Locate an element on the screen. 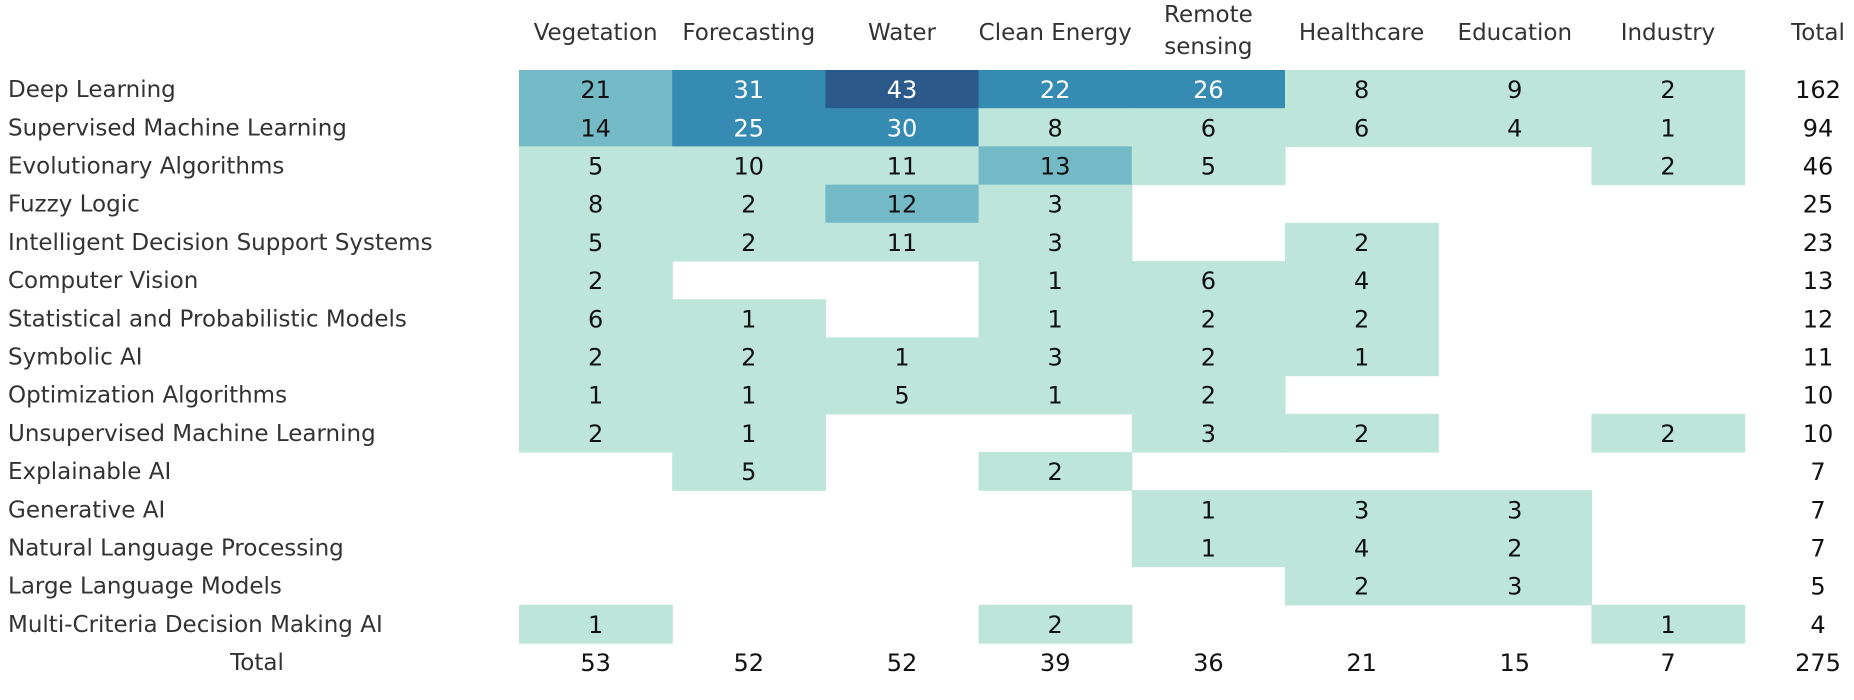  column-total: 7 is located at coordinates (1667, 663).